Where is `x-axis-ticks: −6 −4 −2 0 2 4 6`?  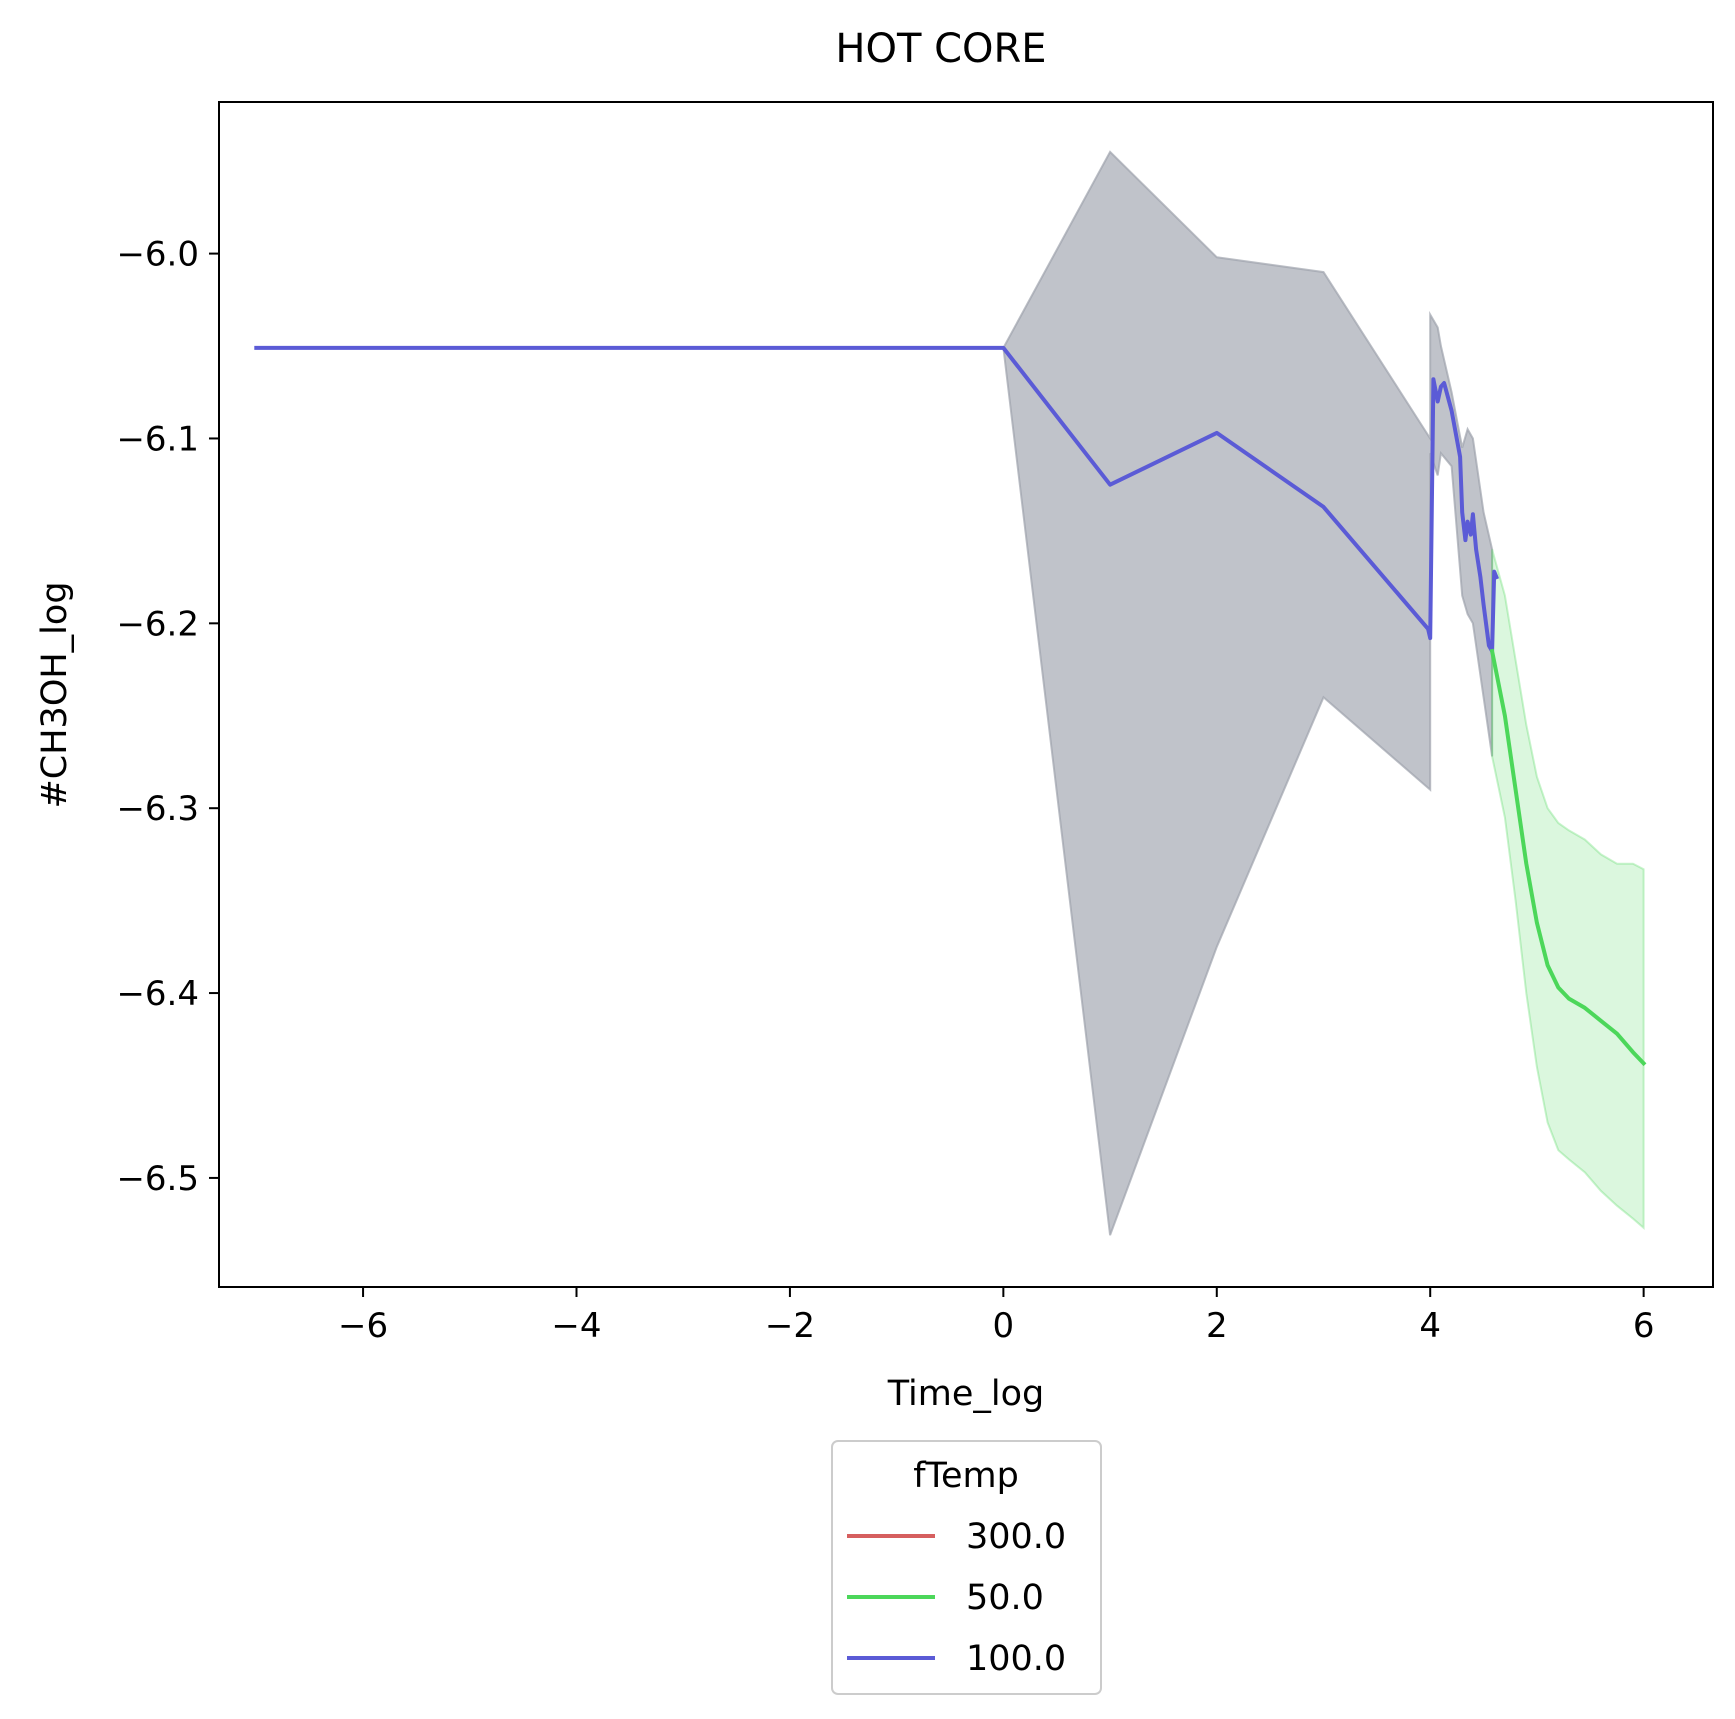
x-axis-ticks: −6 −4 −2 0 2 4 6 is located at coordinates (996, 1316).